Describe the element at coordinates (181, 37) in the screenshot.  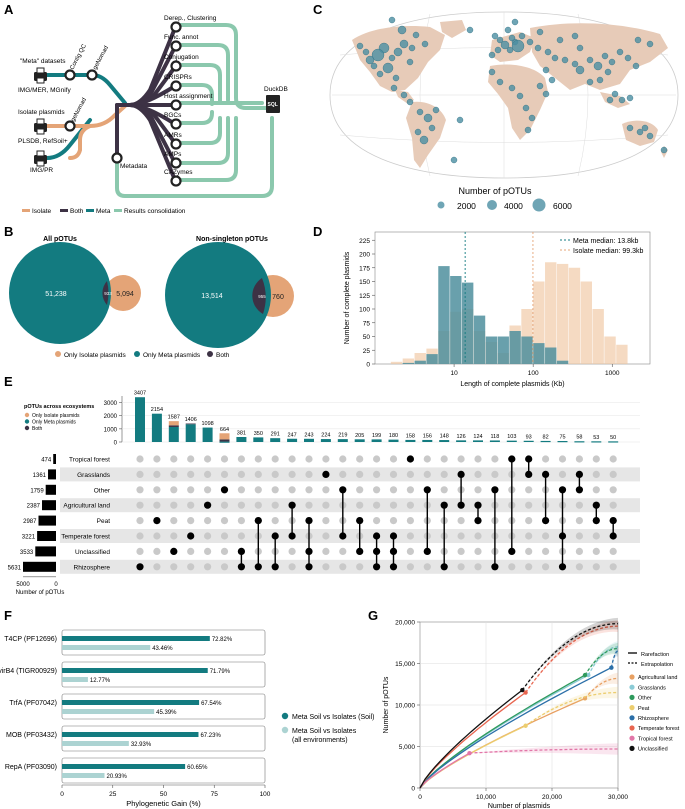
I see `step-label: Func. annot` at that location.